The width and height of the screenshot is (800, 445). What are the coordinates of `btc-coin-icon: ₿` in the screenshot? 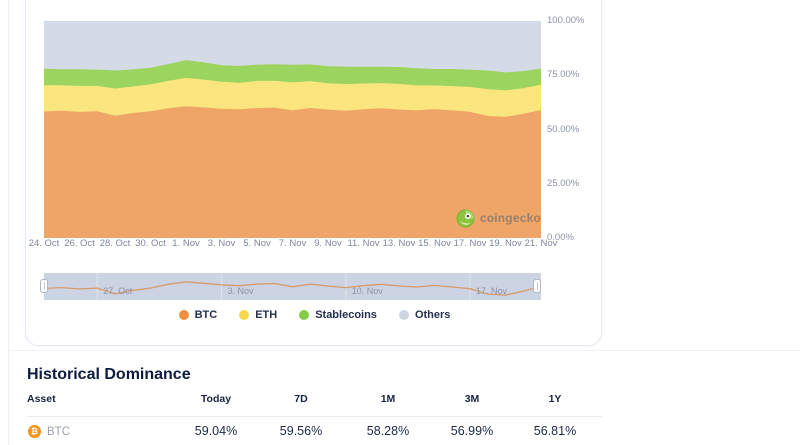 It's located at (34, 431).